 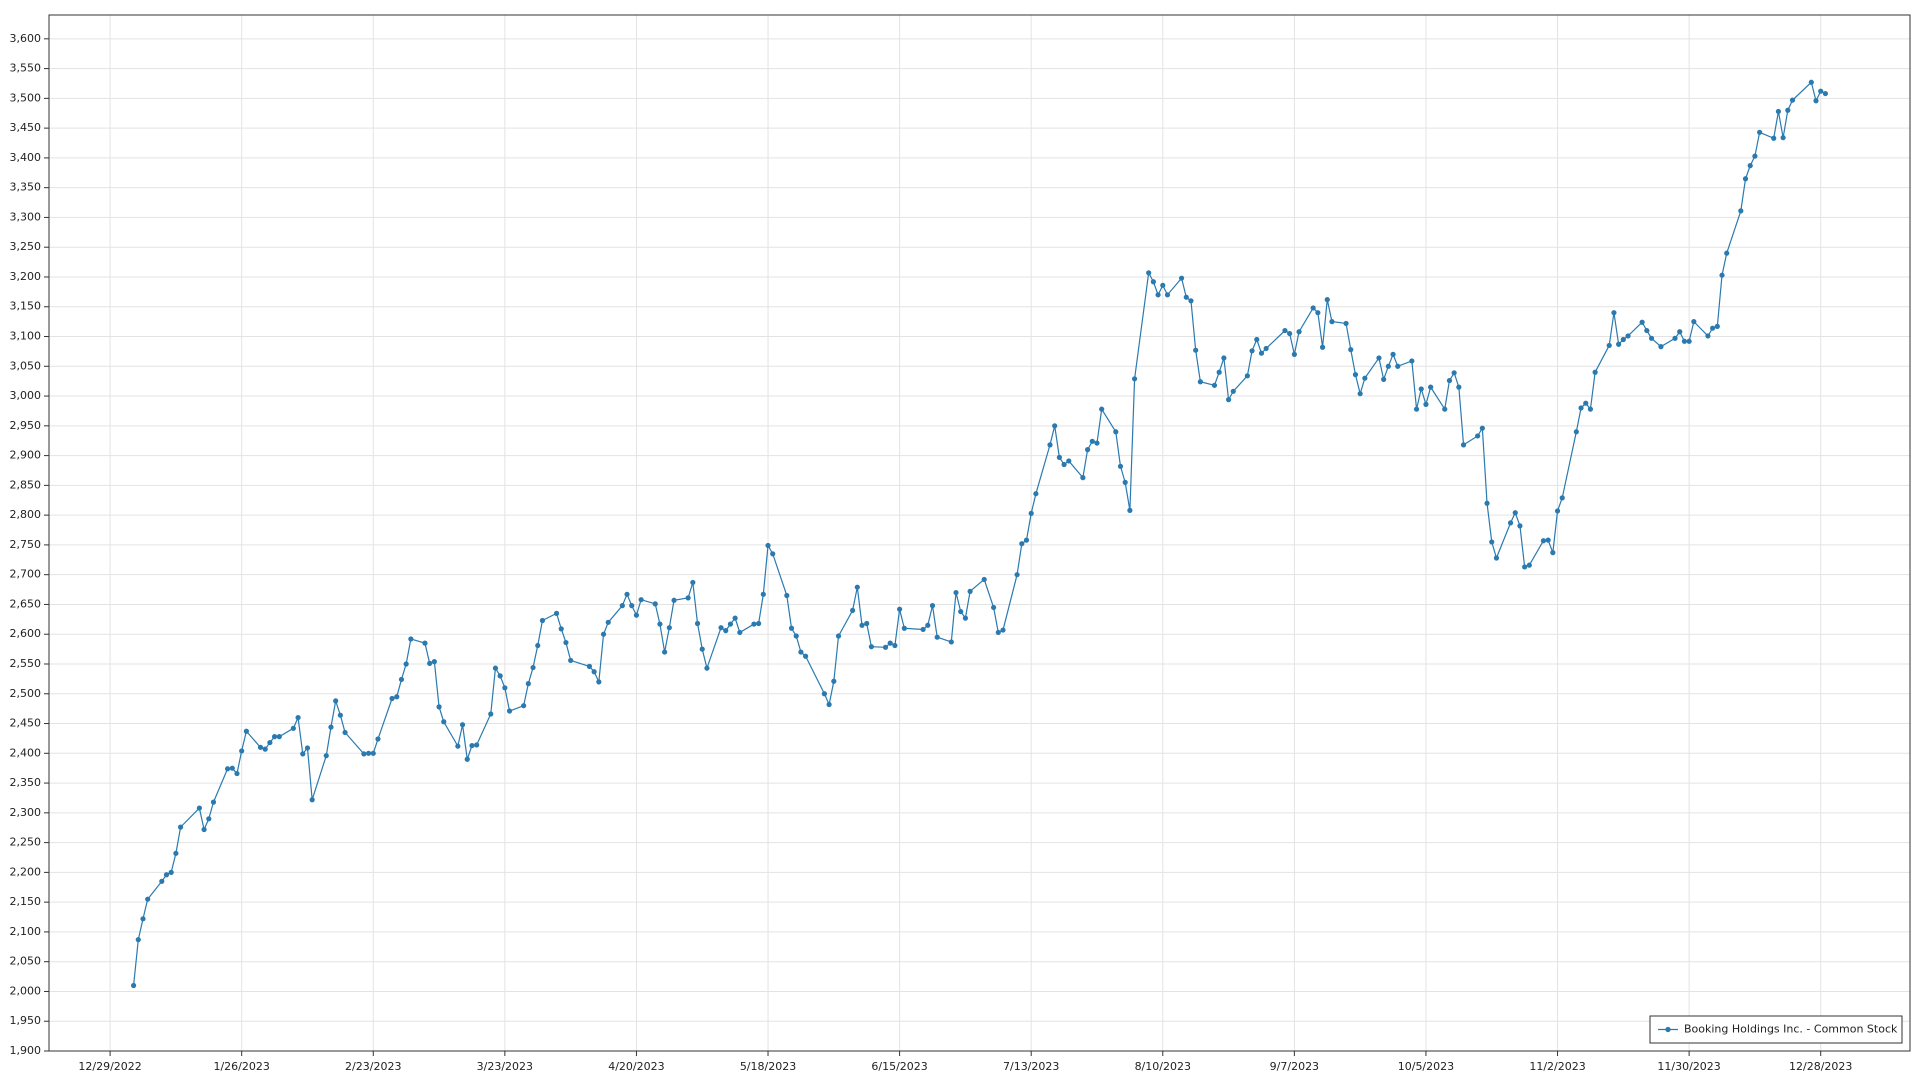 I want to click on y-tick-label: 2,500, so click(x=26, y=693).